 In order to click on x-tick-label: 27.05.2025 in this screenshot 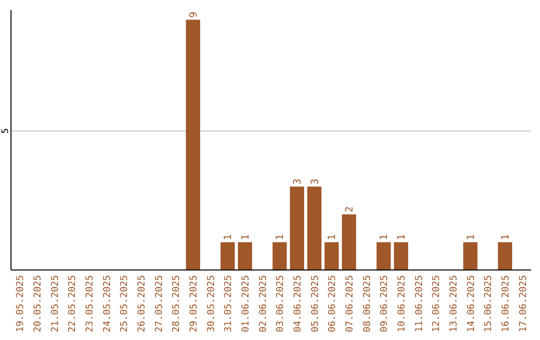, I will do `click(159, 303)`.